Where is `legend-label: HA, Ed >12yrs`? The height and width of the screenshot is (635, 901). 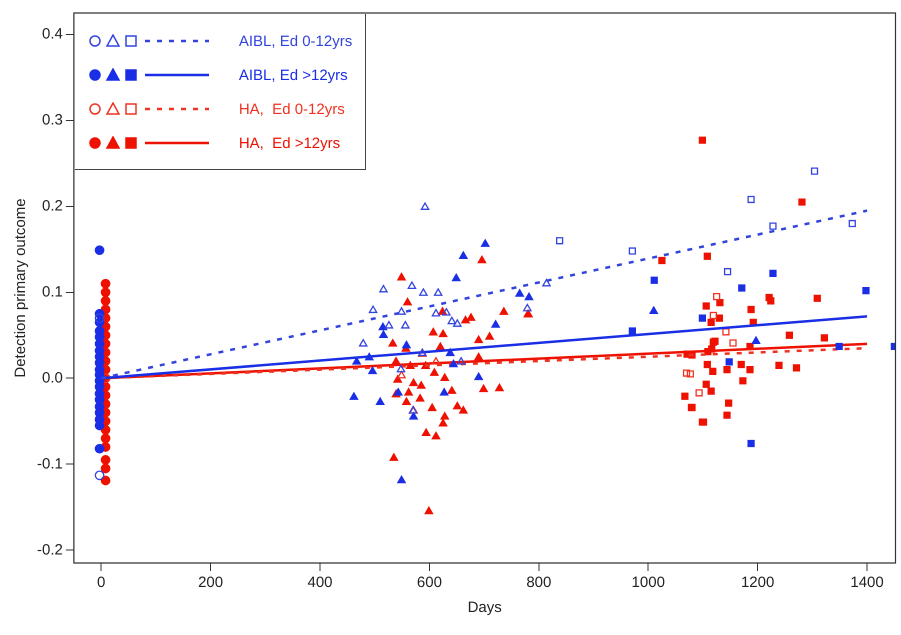
legend-label: HA, Ed >12yrs is located at coordinates (289, 143).